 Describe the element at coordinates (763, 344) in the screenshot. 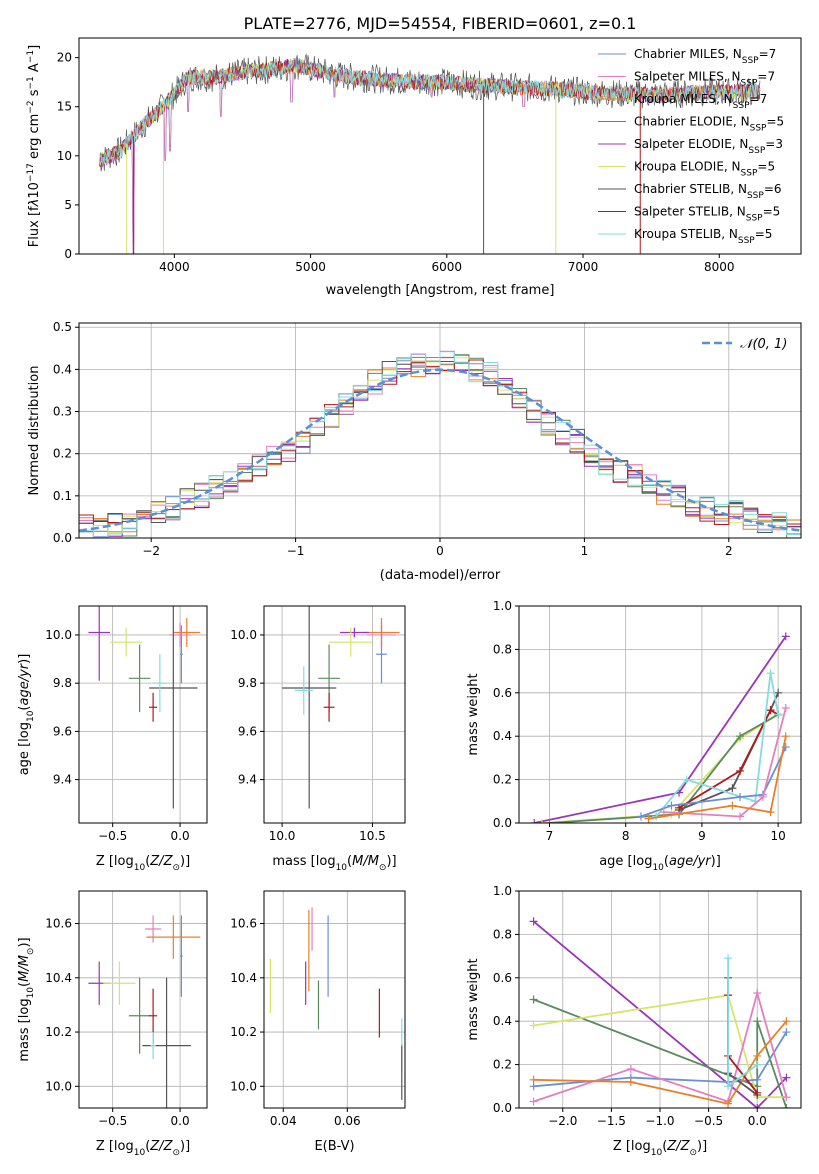

I see `legend-entry: 𝒩(0, 1)` at that location.